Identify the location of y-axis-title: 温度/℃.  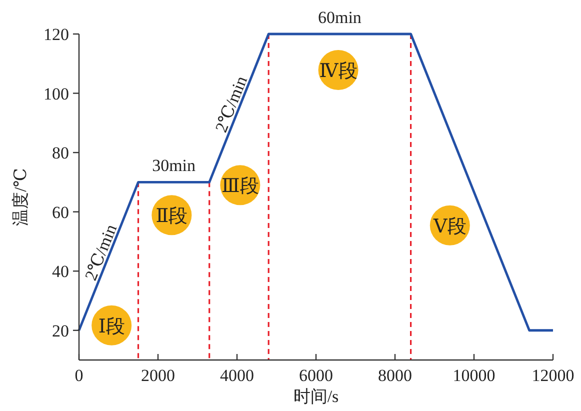
(20, 197).